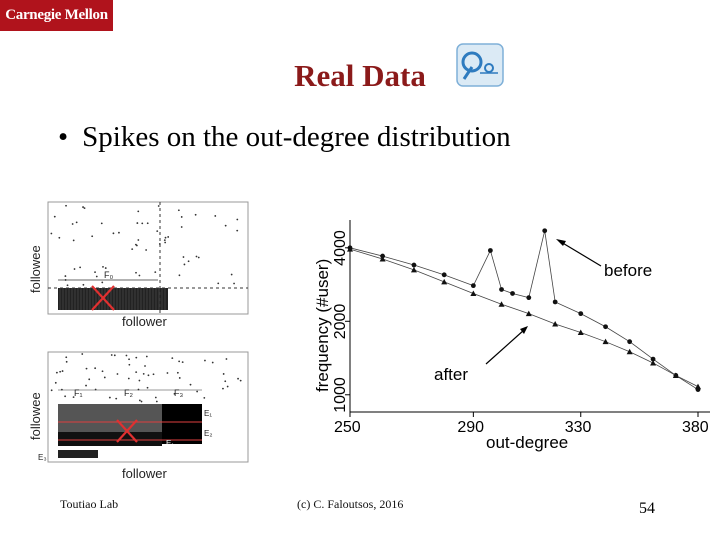 The height and width of the screenshot is (540, 720). I want to click on cmu-logo: Carnegie Mellon, so click(56, 15).